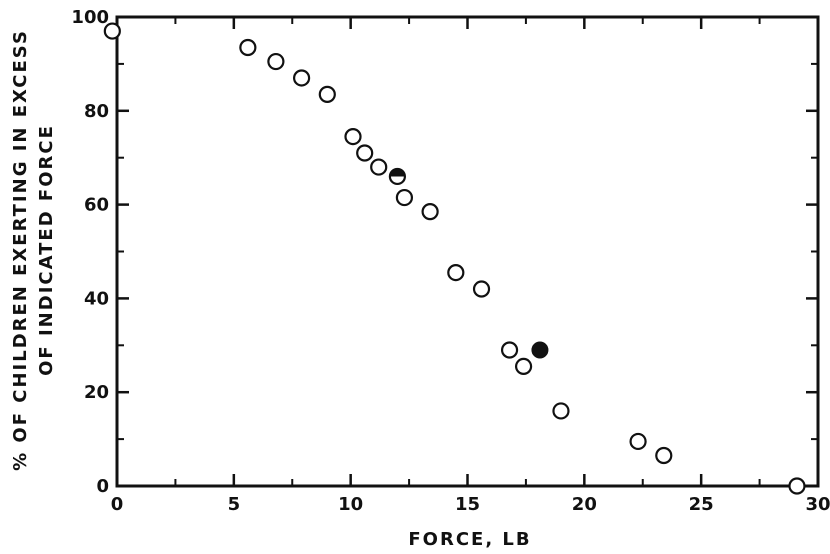 The image size is (830, 554). I want to click on y-tick-label: 100, so click(90, 17).